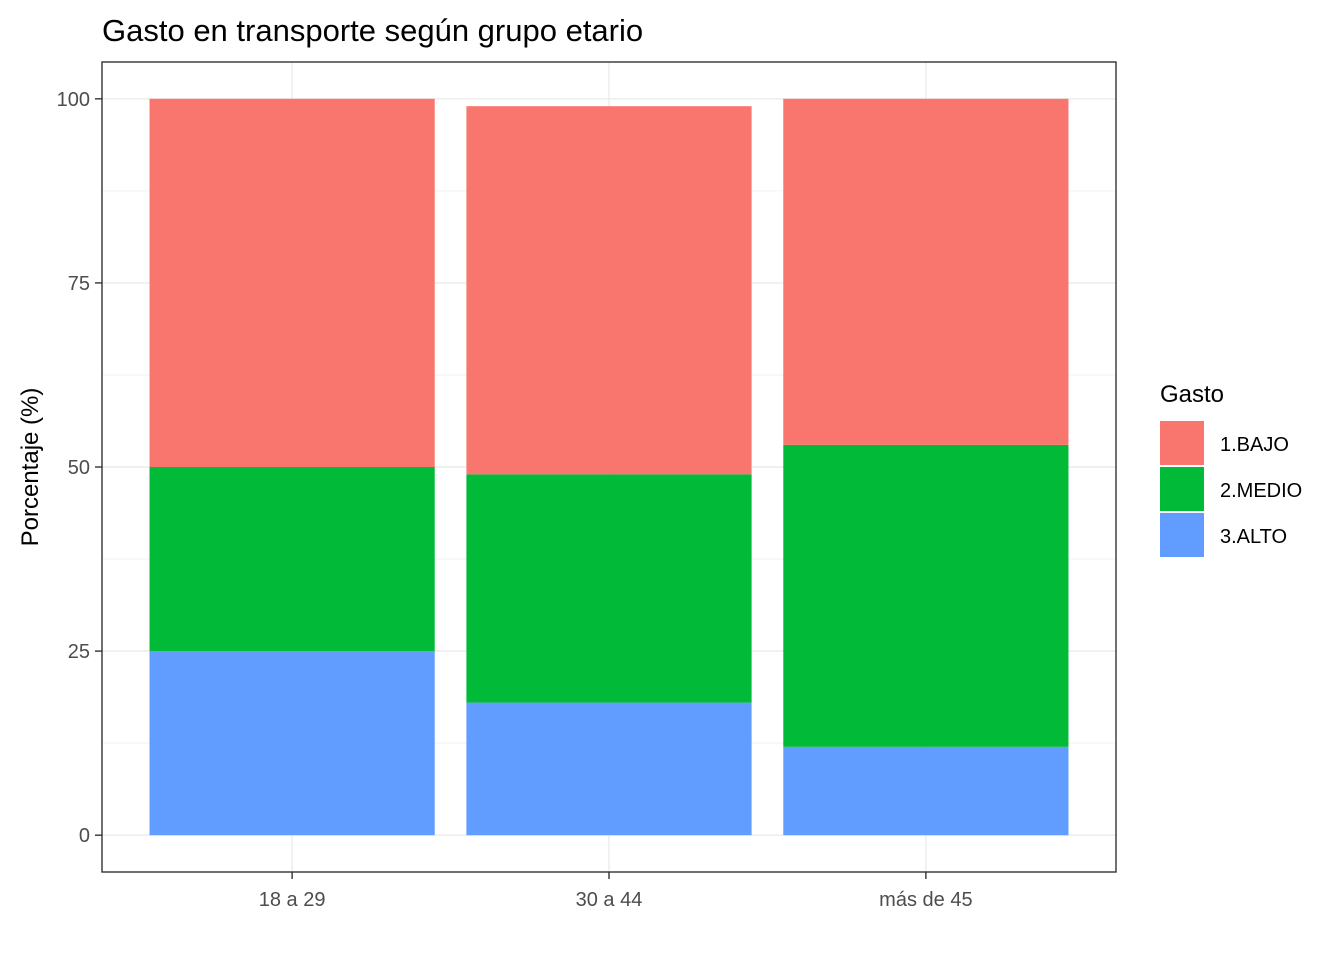 The height and width of the screenshot is (960, 1344). I want to click on y-tick-label: 50, so click(79, 468).